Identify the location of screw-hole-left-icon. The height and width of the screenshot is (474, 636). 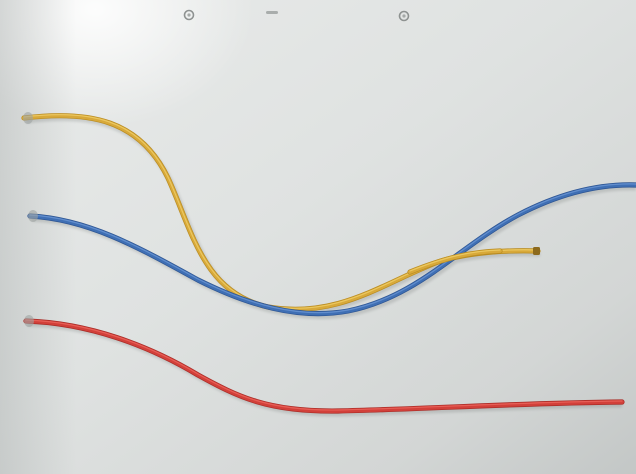
(189, 15).